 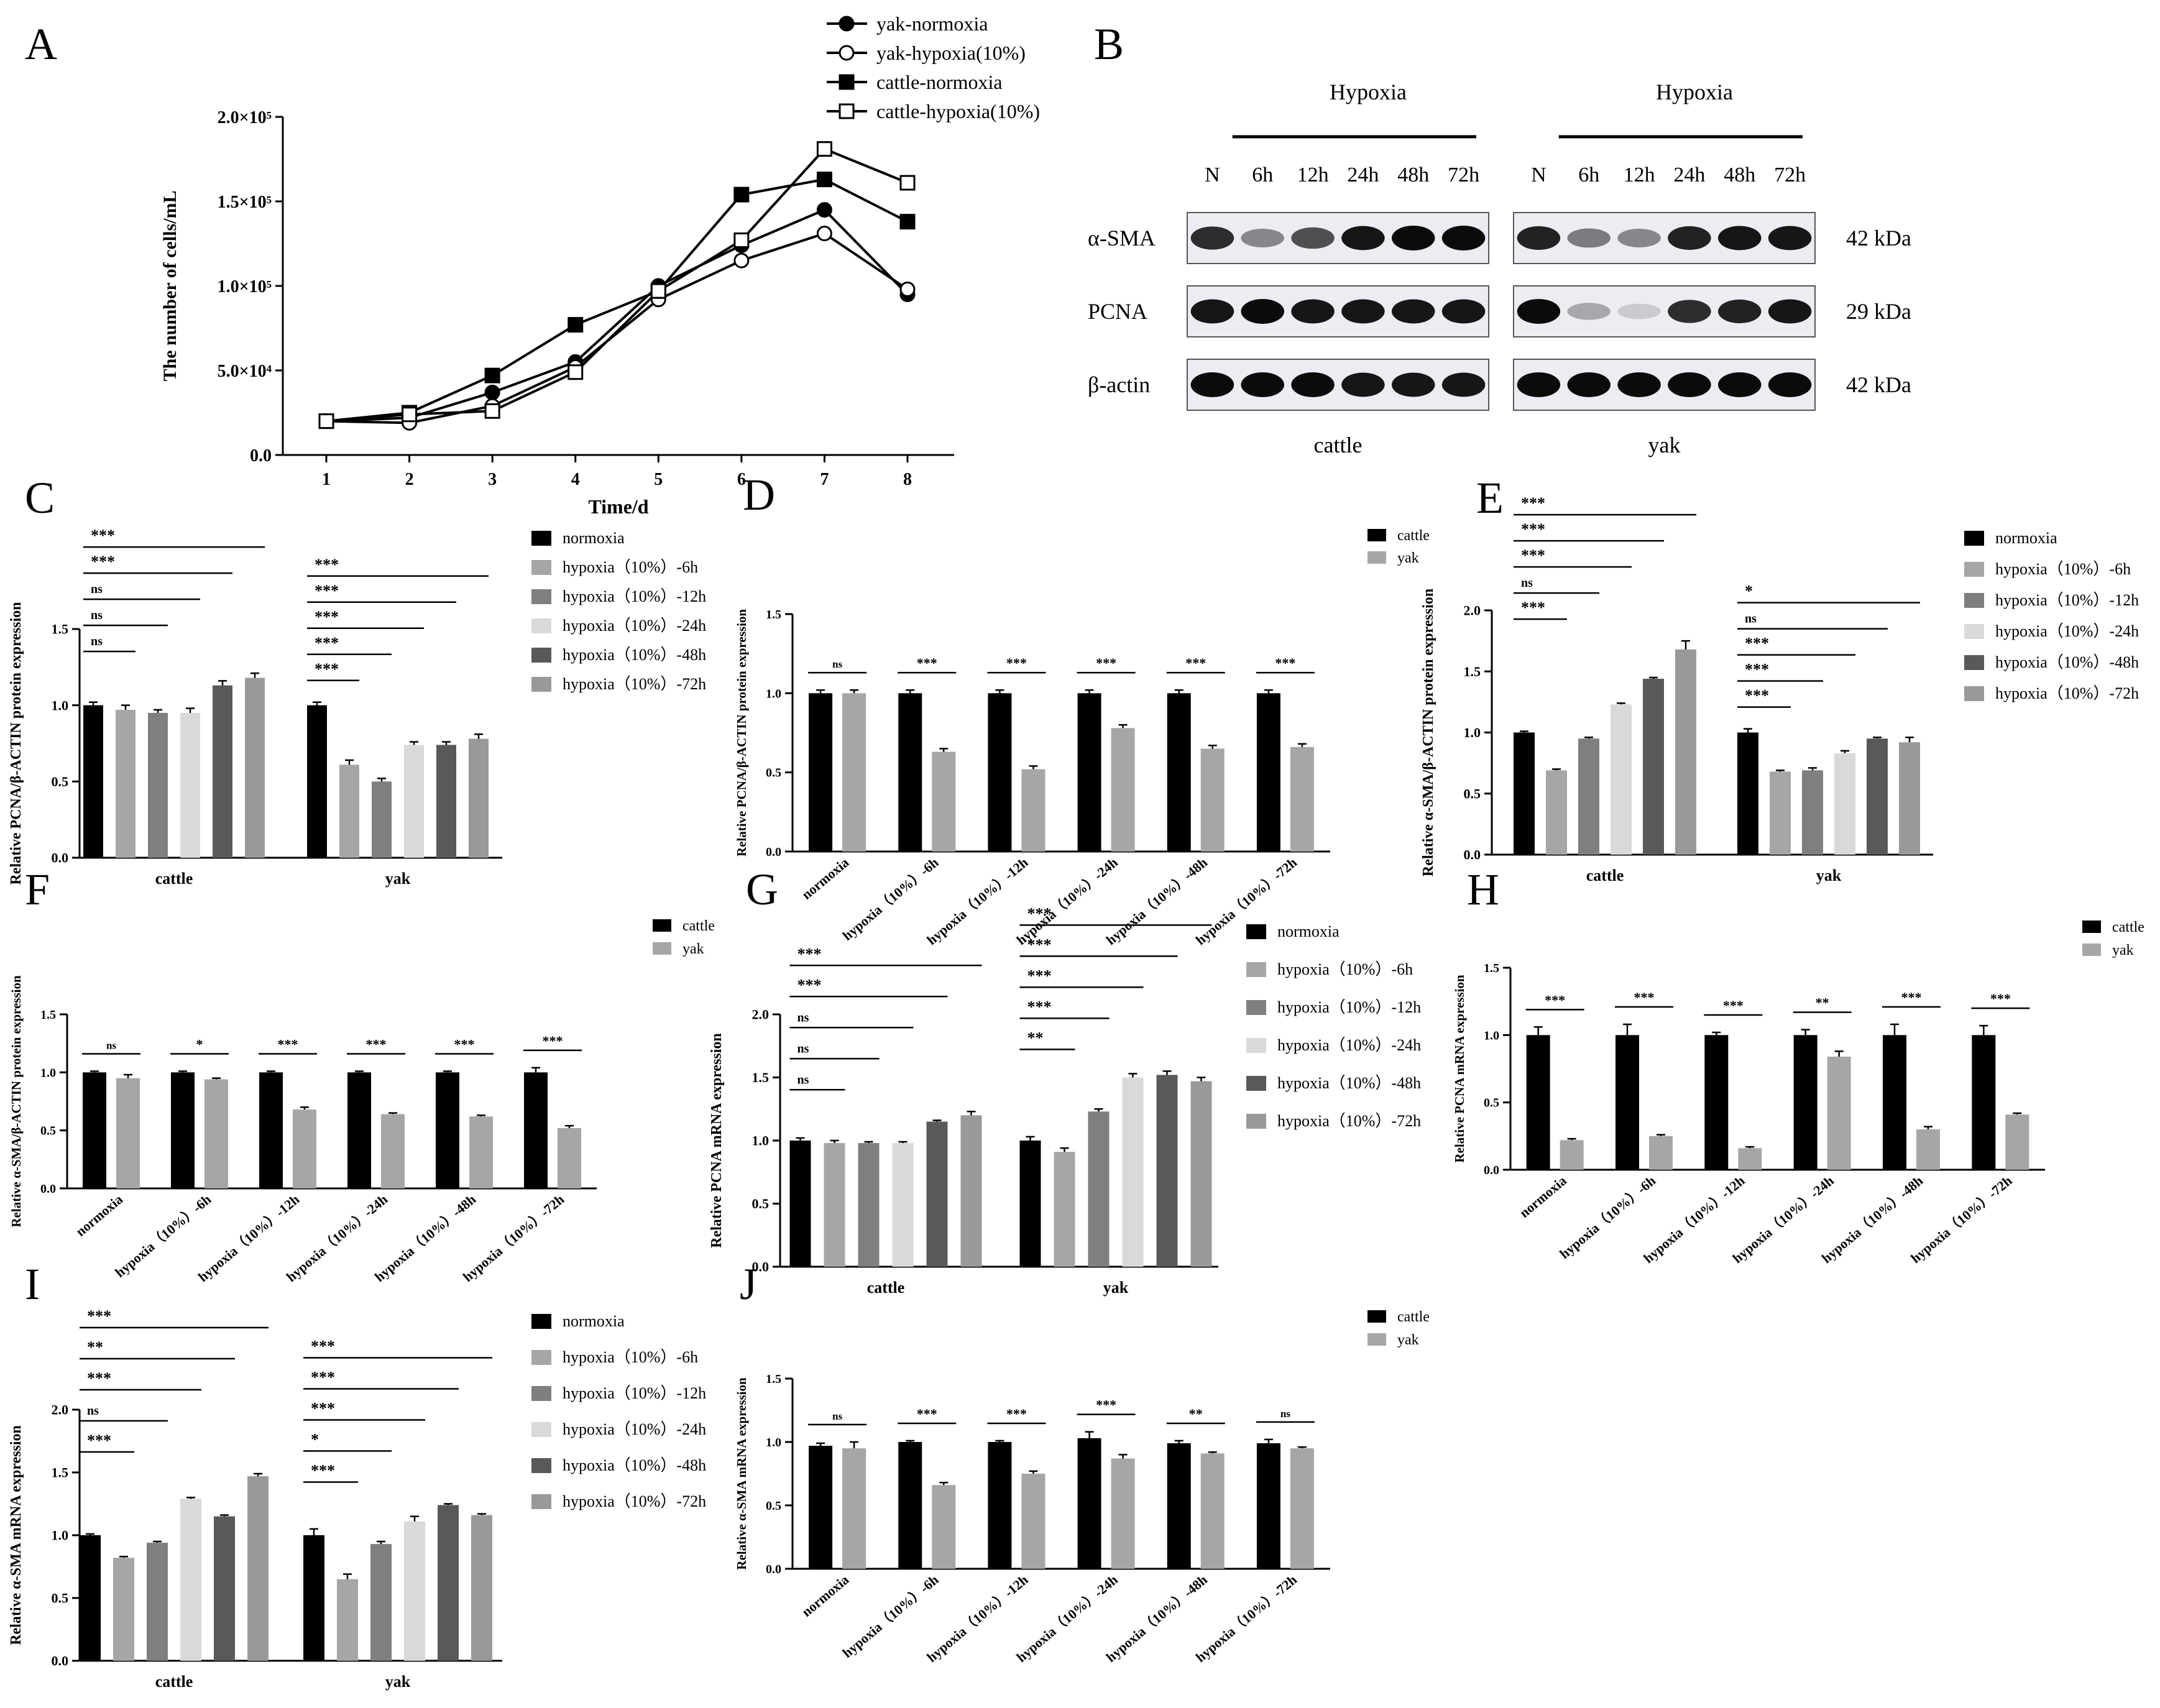 What do you see at coordinates (617, 285) in the screenshot?
I see `series-line` at bounding box center [617, 285].